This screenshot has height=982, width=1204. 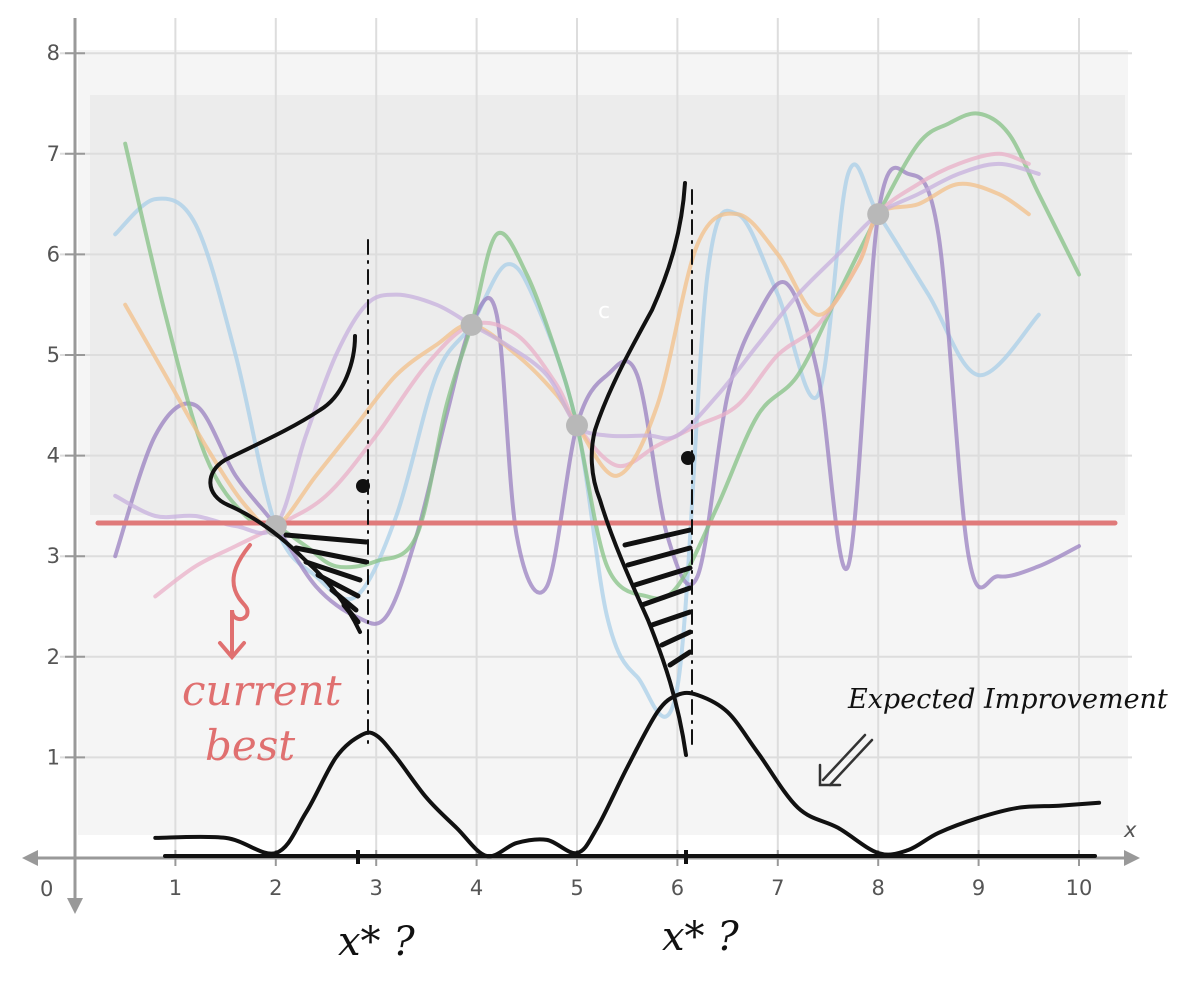 I want to click on x-axis-arrow-right, so click(x=1132, y=858).